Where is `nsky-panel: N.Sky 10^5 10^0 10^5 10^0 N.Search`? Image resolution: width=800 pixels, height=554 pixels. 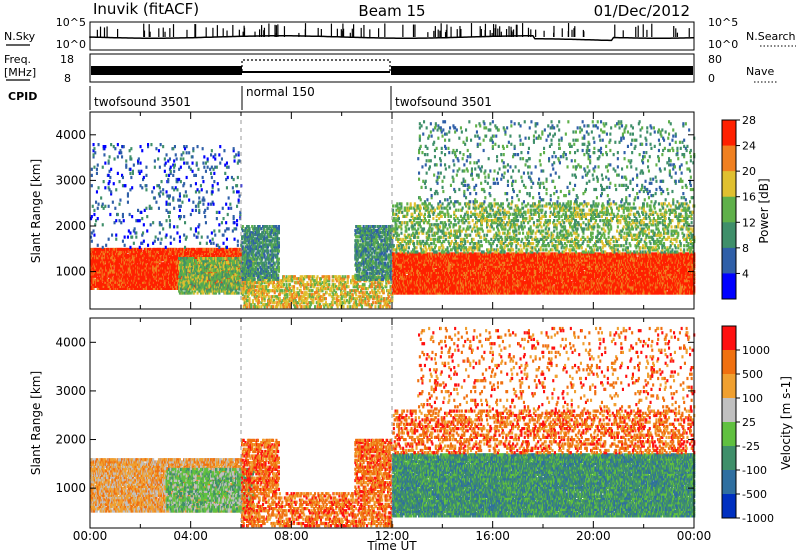
nsky-panel: N.Sky 10^5 10^0 10^5 10^0 N.Search is located at coordinates (400, 33).